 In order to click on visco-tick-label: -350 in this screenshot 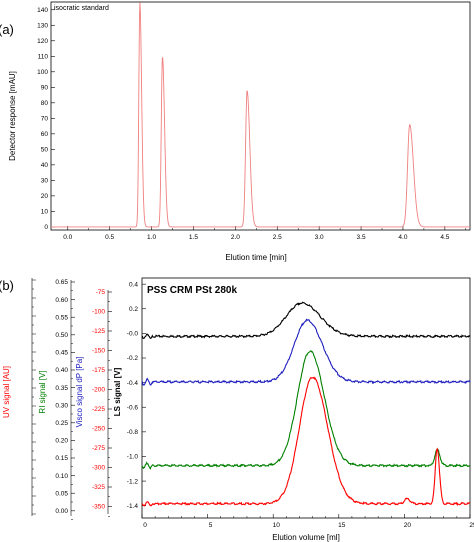, I will do `click(98, 507)`.